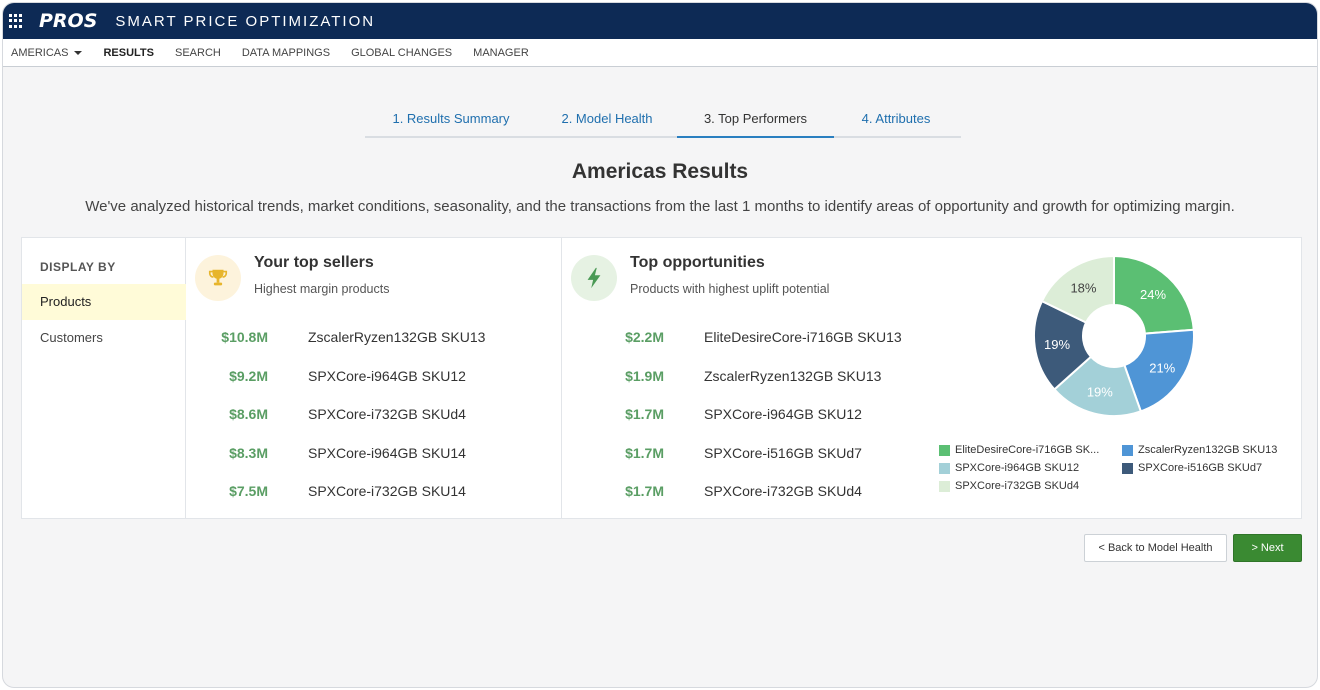 This screenshot has height=690, width=1320. I want to click on tab-model-health: 2. Model Health, so click(607, 118).